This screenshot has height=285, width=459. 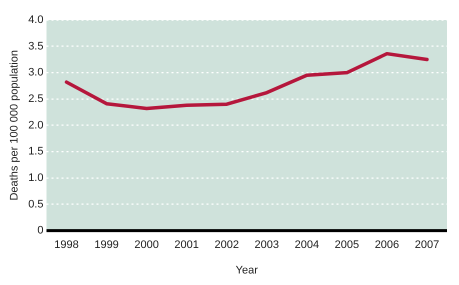 I want to click on x-tick-label: 1998, so click(x=66, y=245).